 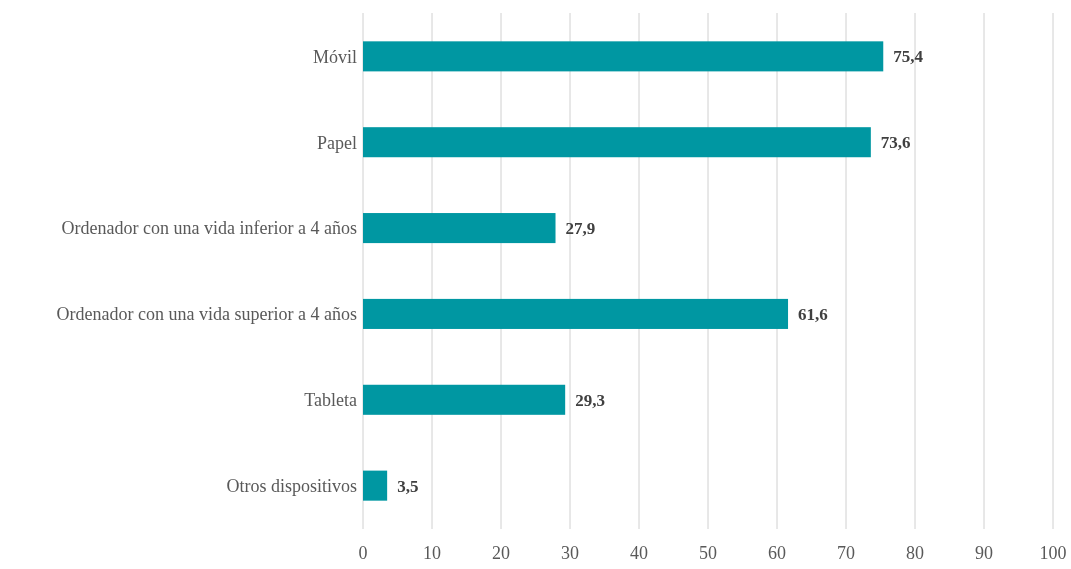 I want to click on y-tick-label: Móvil, so click(x=334, y=56).